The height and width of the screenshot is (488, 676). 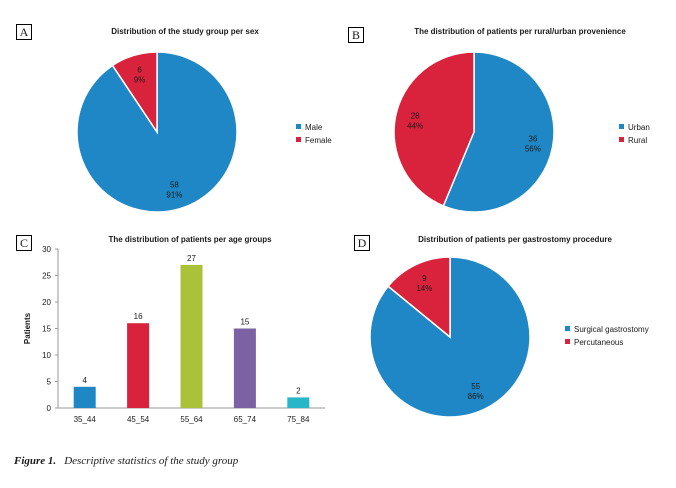 What do you see at coordinates (46, 276) in the screenshot?
I see `y-tick-label: 25` at bounding box center [46, 276].